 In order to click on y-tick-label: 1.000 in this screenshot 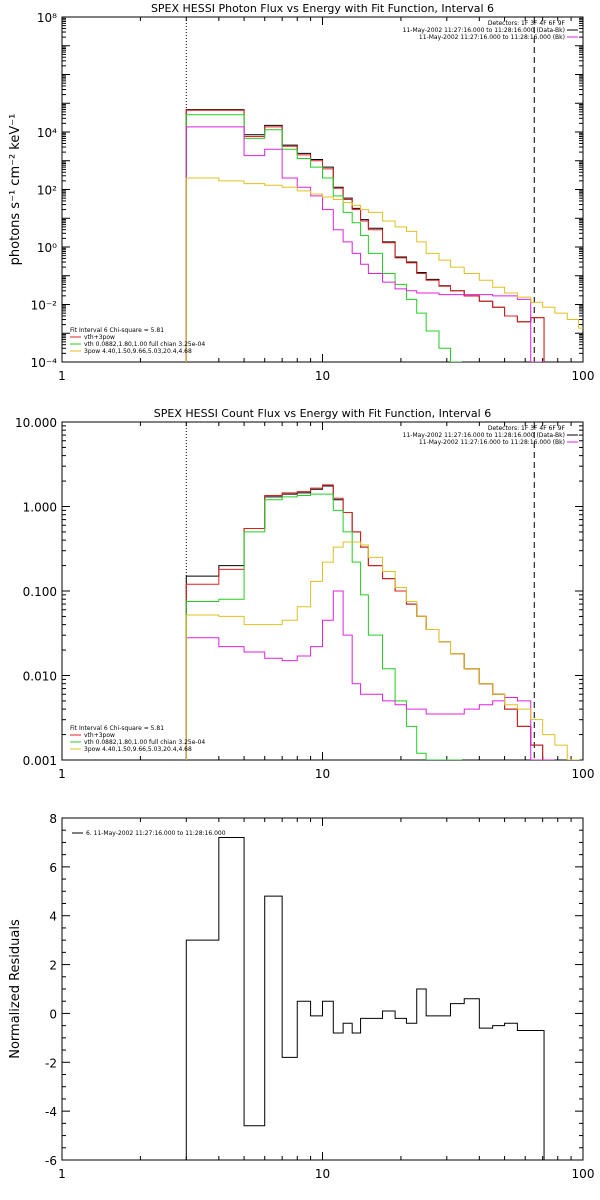, I will do `click(40, 508)`.